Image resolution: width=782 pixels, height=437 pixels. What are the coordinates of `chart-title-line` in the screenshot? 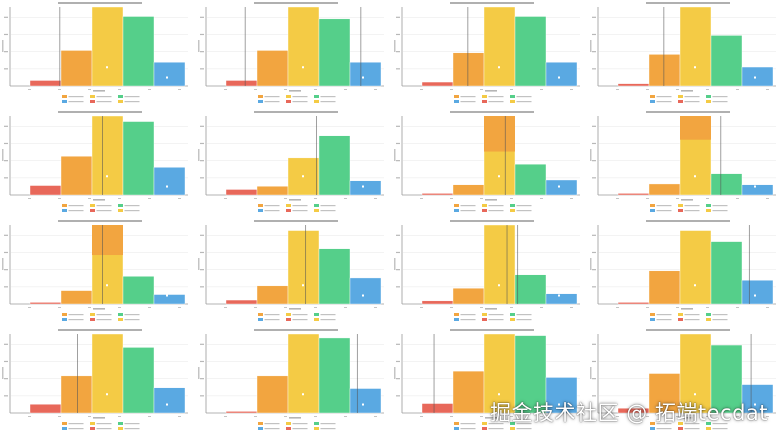 It's located at (492, 3).